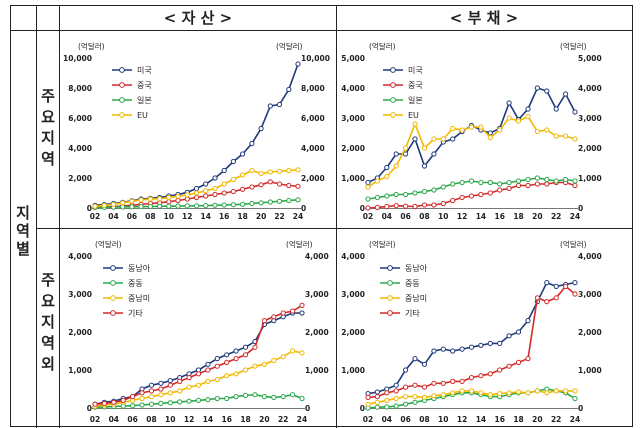 This screenshot has width=640, height=428. I want to click on x-tick-label: 06, so click(132, 216).